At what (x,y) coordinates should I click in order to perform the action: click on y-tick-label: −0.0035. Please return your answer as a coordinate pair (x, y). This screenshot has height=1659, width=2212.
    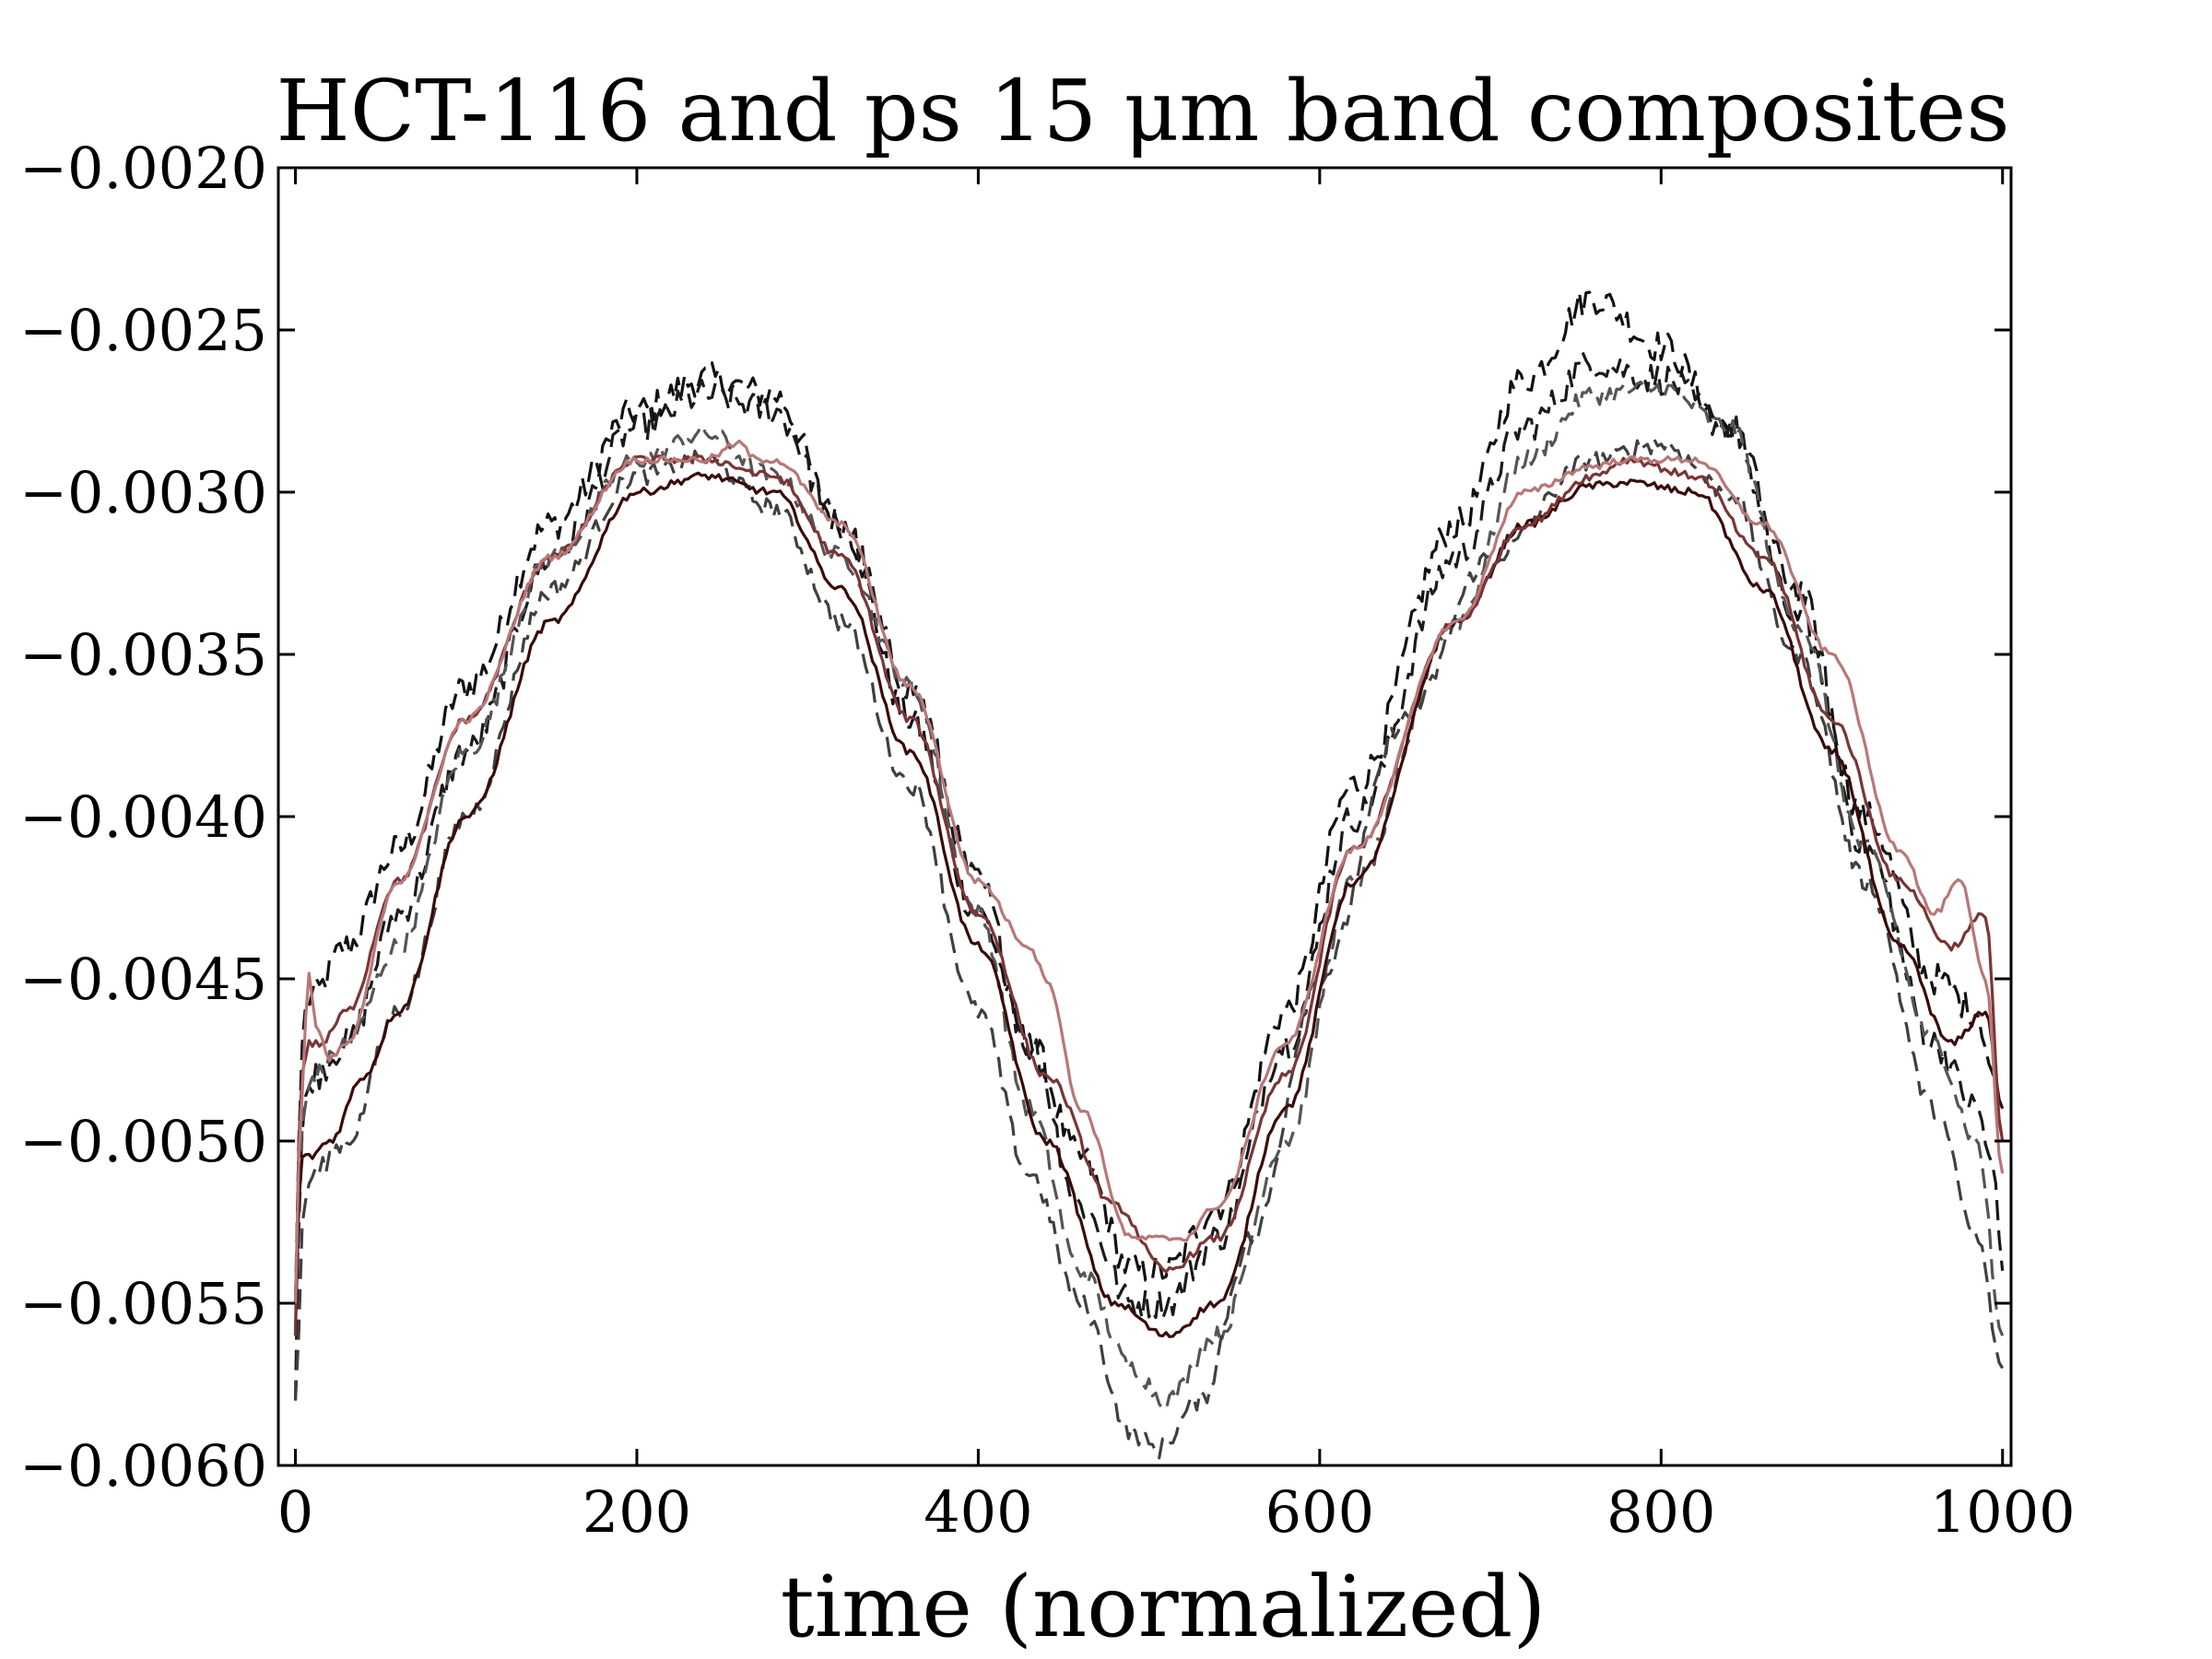
    Looking at the image, I should click on (143, 654).